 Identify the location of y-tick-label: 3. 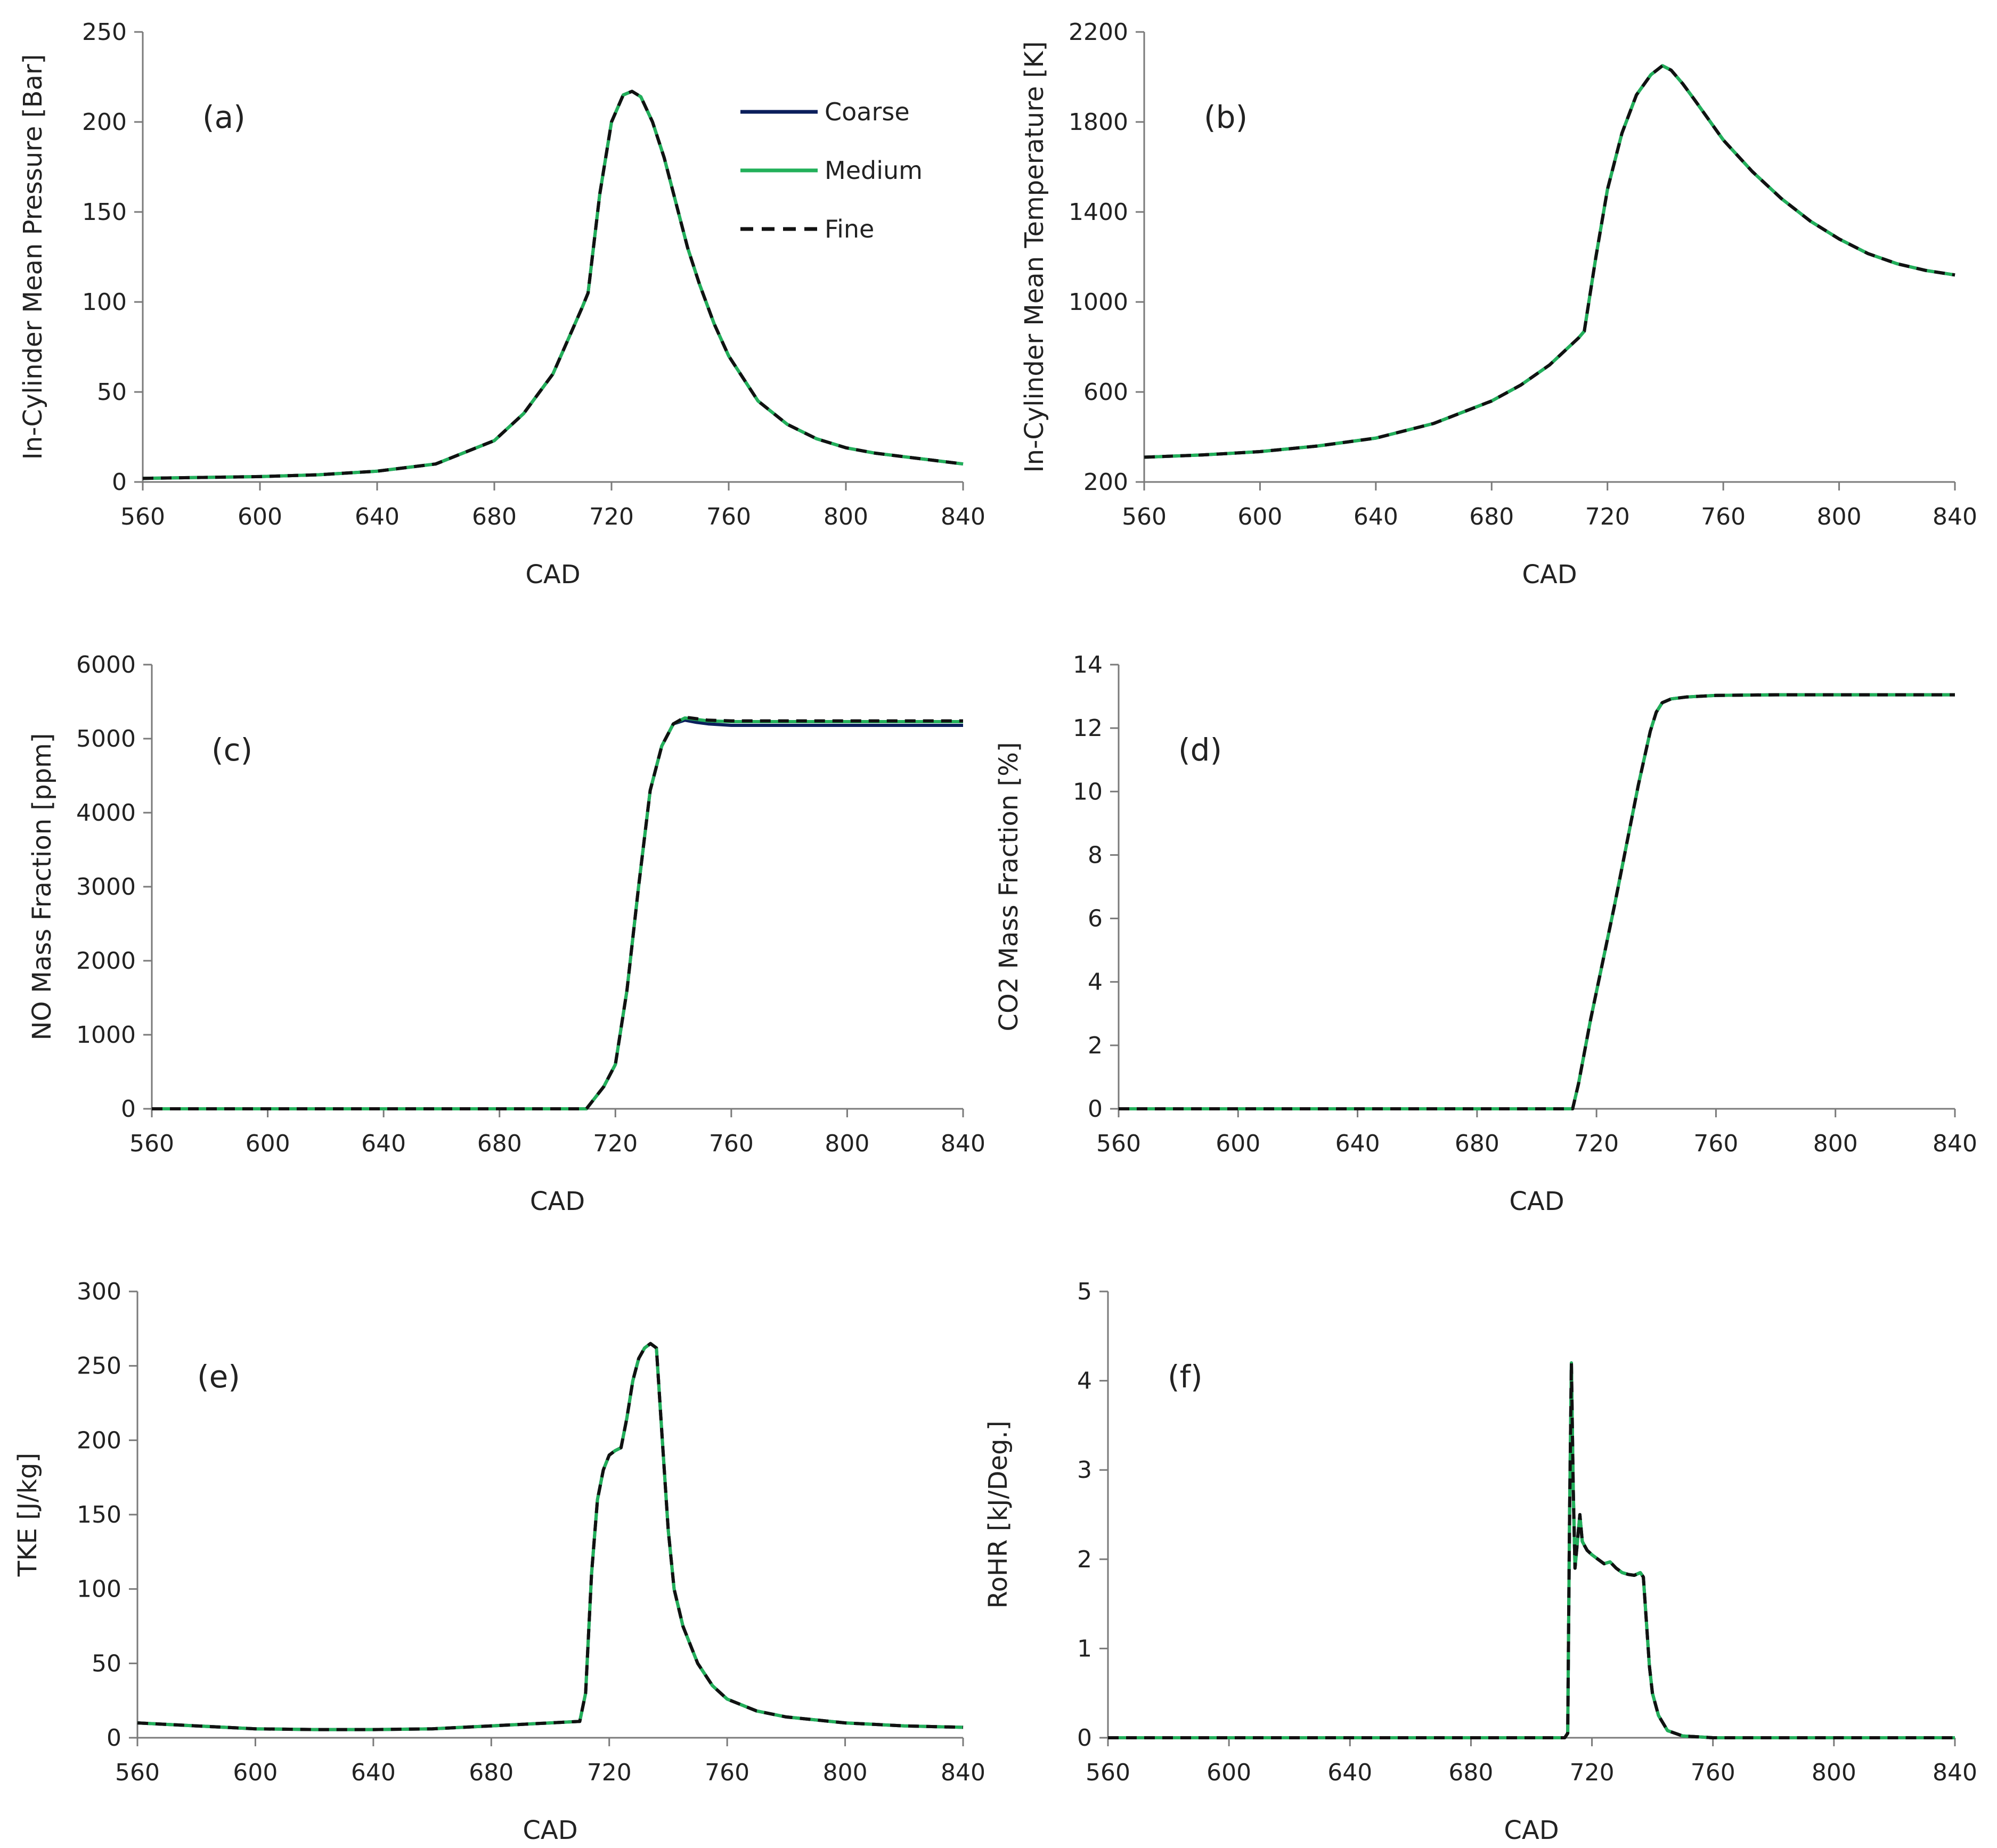
(1085, 1470).